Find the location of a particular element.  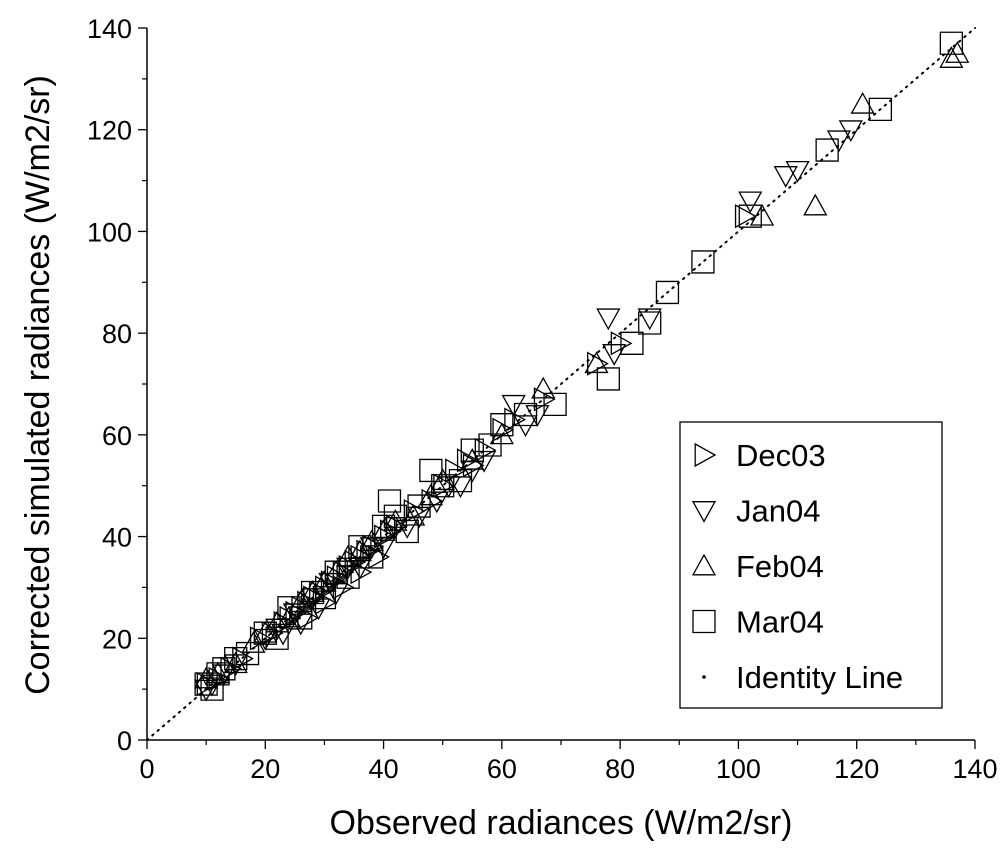

x-axis-title: Observed radiances (W/m2/sr) is located at coordinates (561, 823).